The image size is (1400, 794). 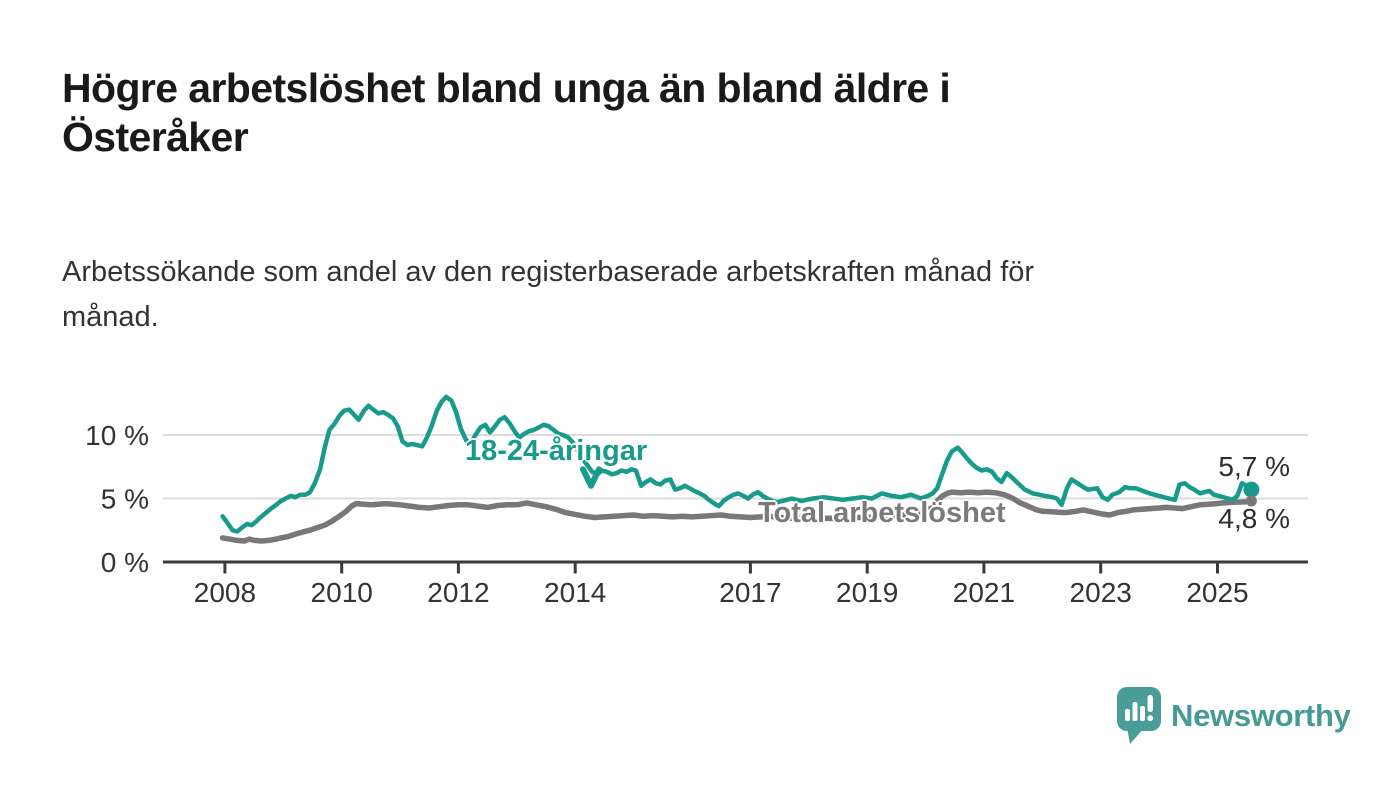 What do you see at coordinates (556, 451) in the screenshot?
I see `series-label-youth: 18-24-åringar` at bounding box center [556, 451].